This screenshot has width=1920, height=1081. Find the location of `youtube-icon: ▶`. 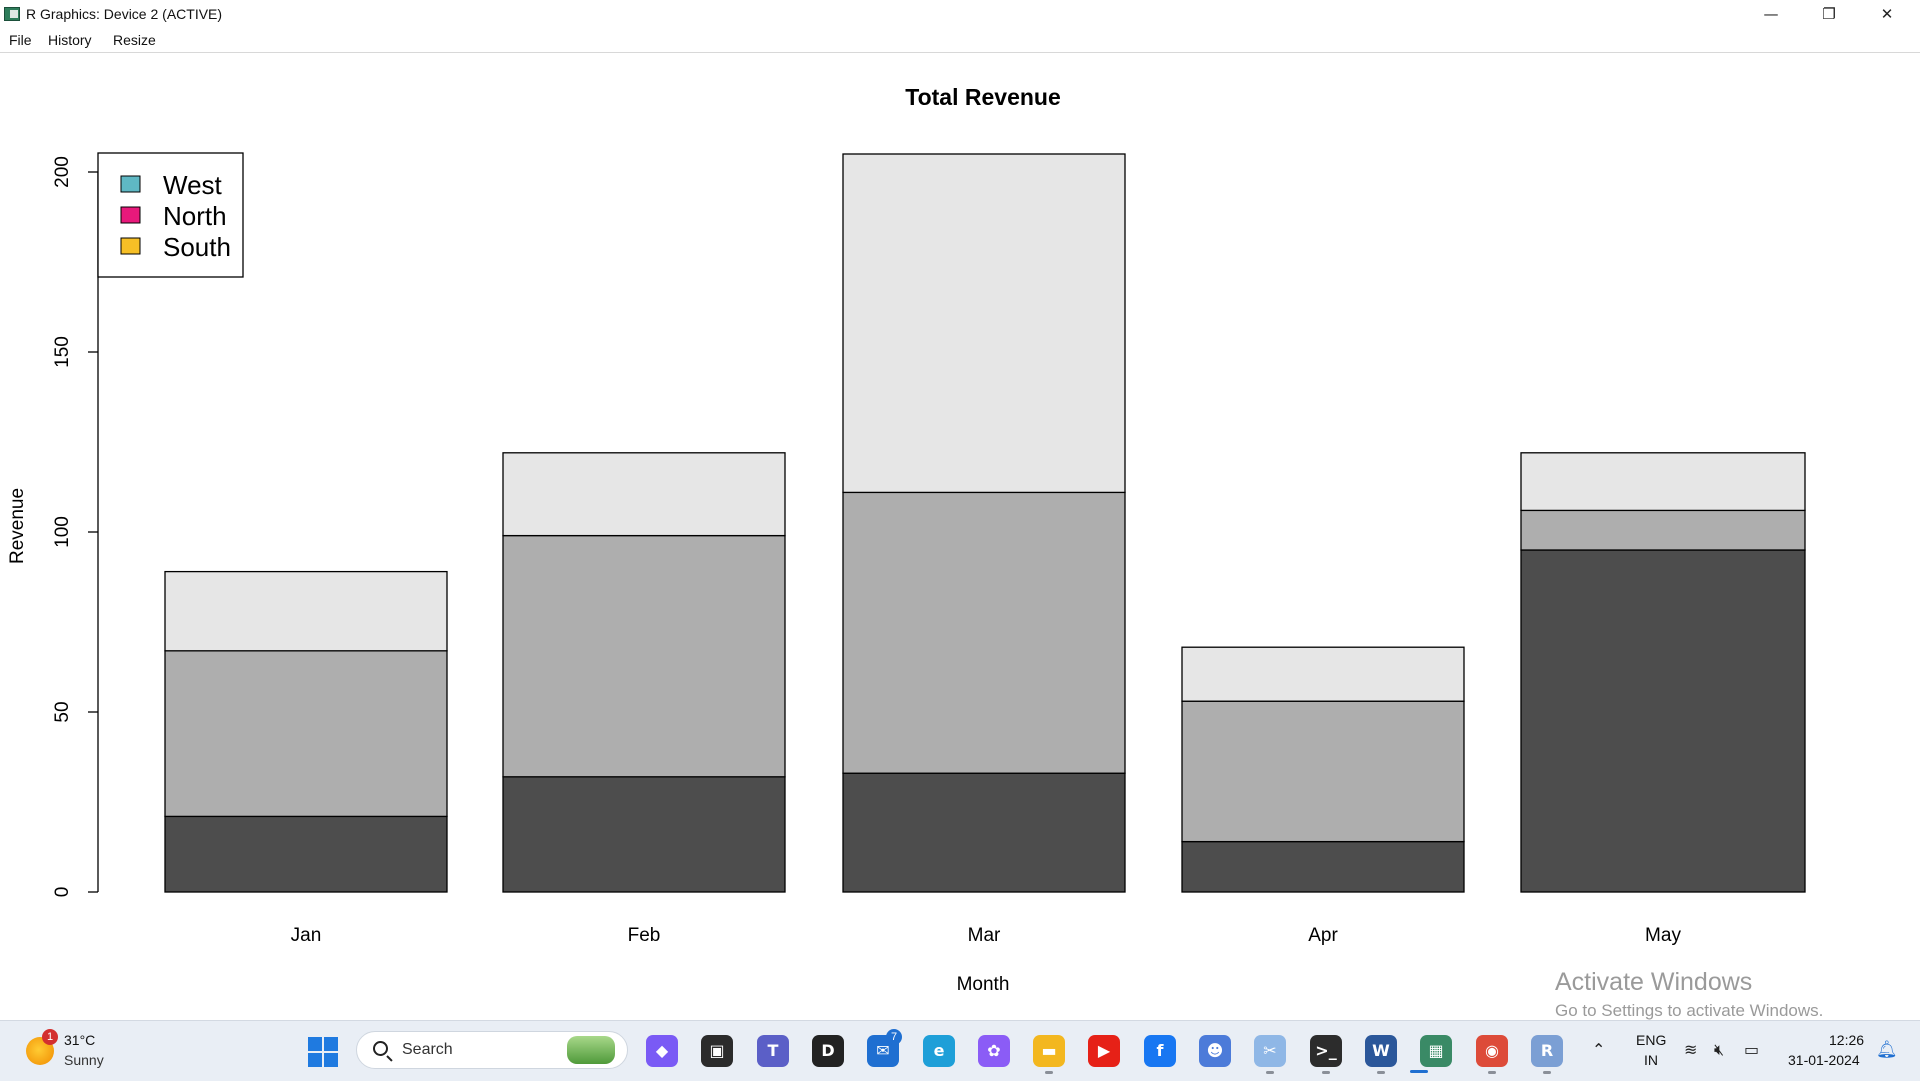

youtube-icon: ▶ is located at coordinates (1104, 1051).